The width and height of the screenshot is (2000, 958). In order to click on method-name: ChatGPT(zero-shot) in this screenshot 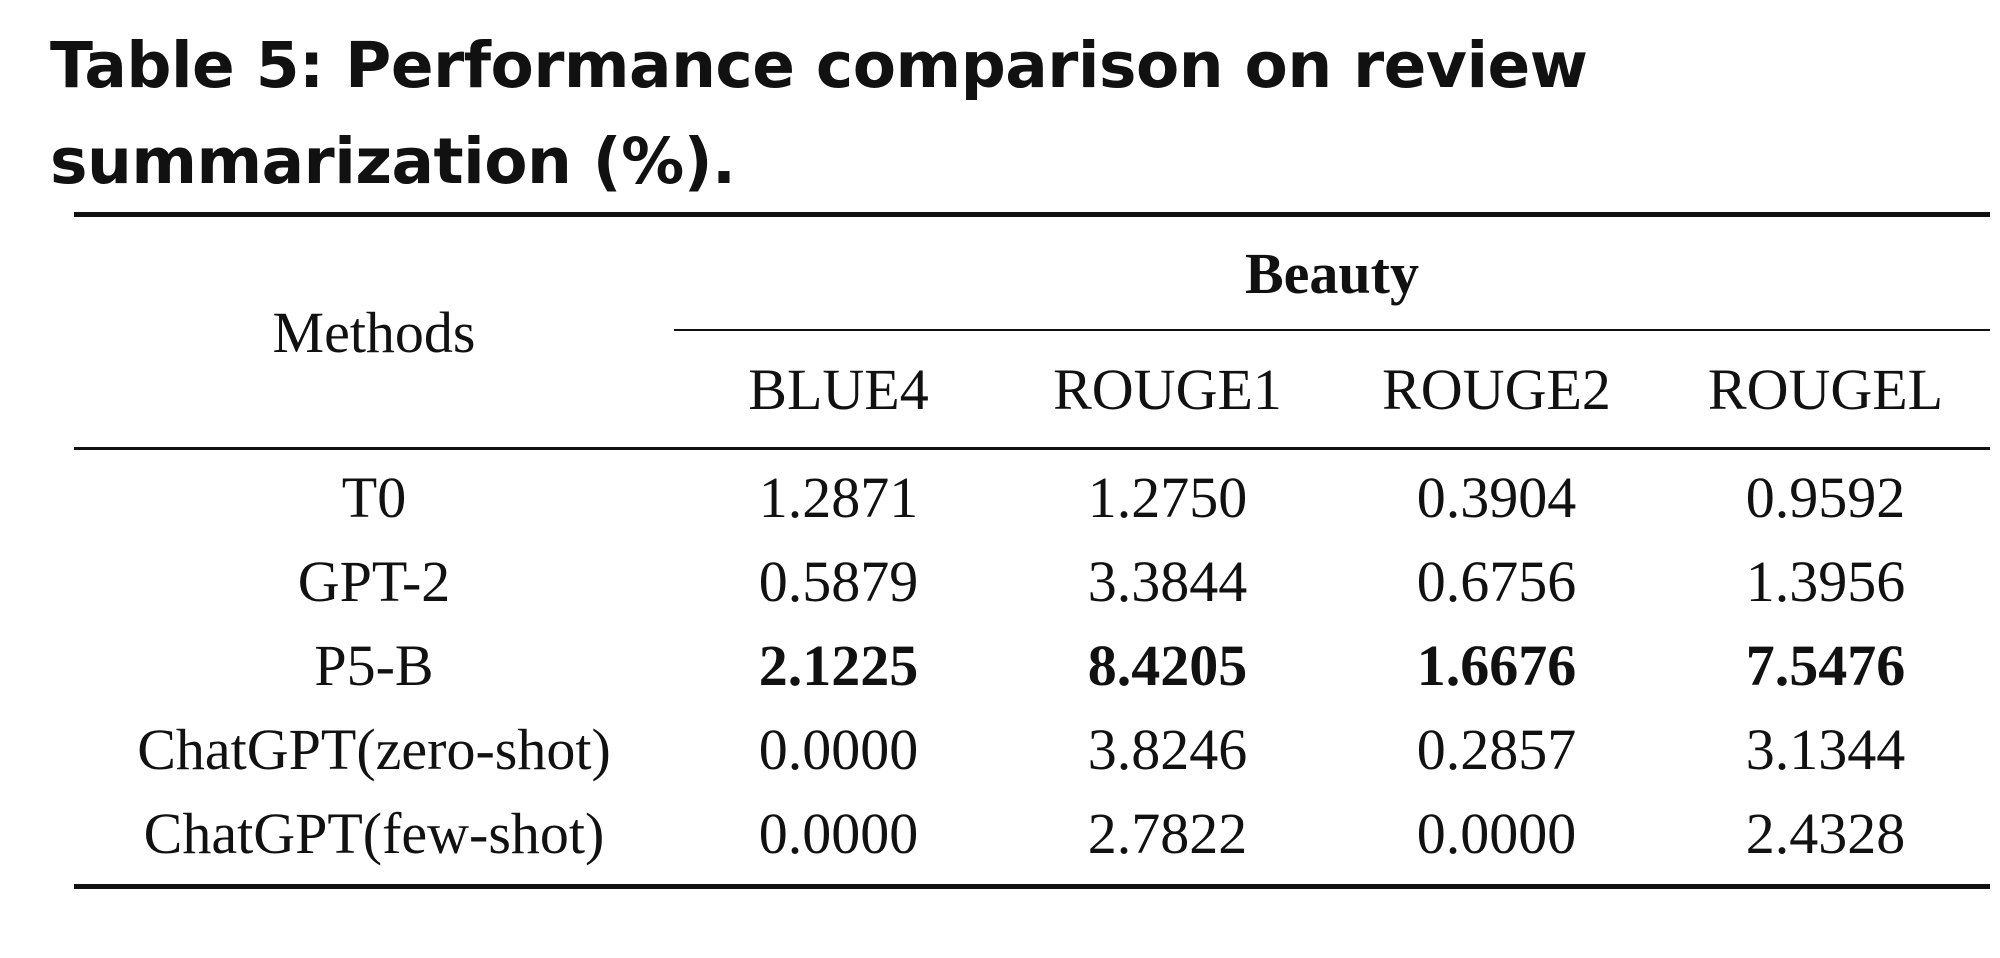, I will do `click(374, 749)`.